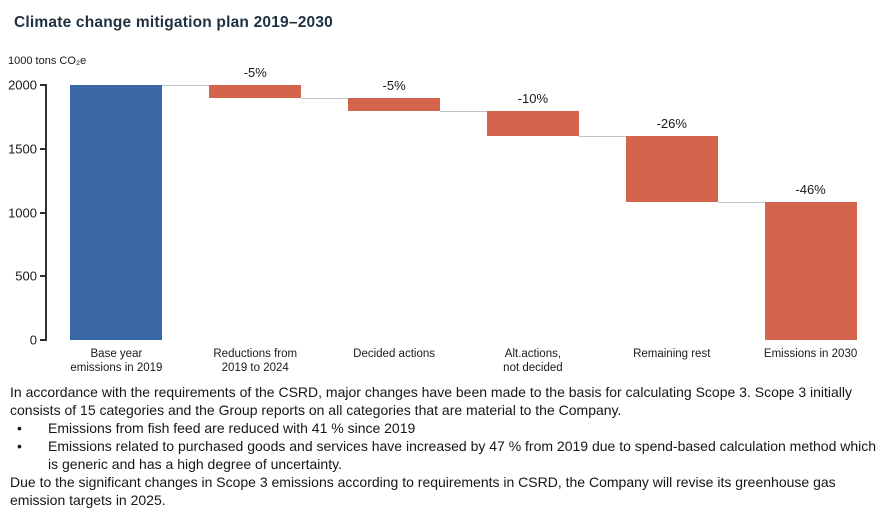 This screenshot has height=530, width=887. What do you see at coordinates (255, 361) in the screenshot?
I see `x-category-label: Reductions from 2019 to 2024` at bounding box center [255, 361].